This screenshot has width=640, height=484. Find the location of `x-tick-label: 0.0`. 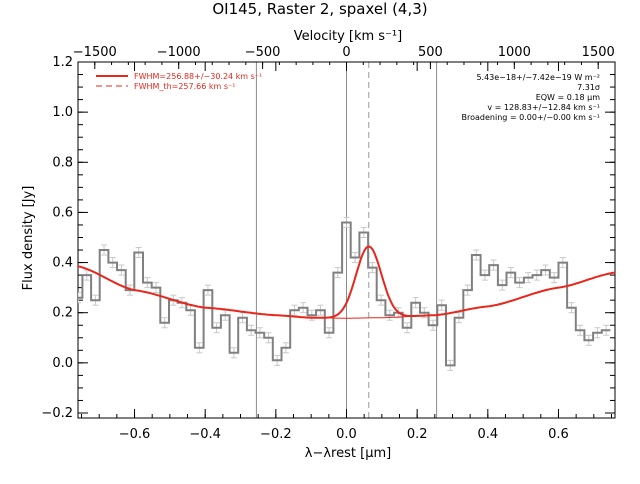

x-tick-label: 0.0 is located at coordinates (346, 434).